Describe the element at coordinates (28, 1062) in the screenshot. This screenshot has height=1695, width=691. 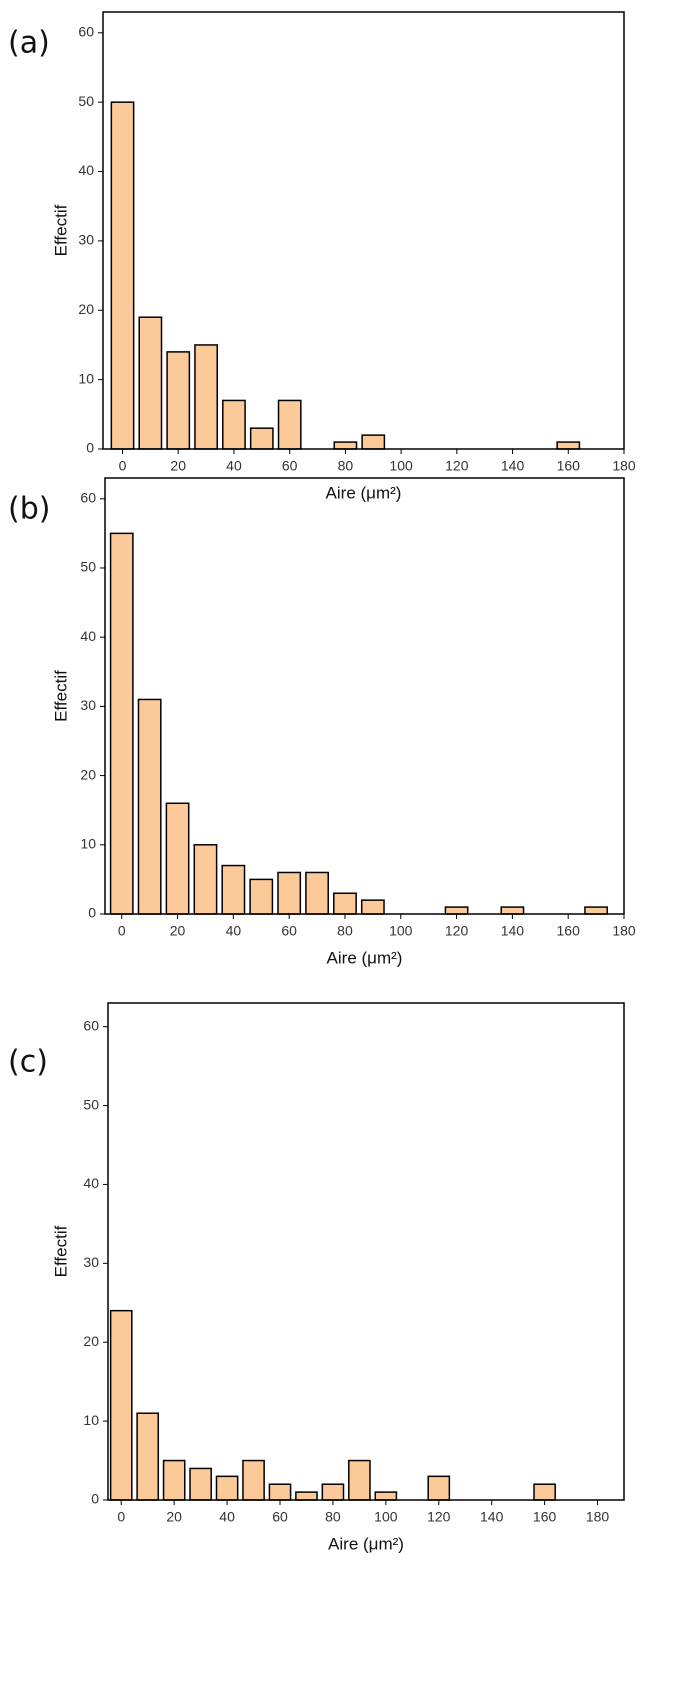
I see `panel-label: (c)` at that location.